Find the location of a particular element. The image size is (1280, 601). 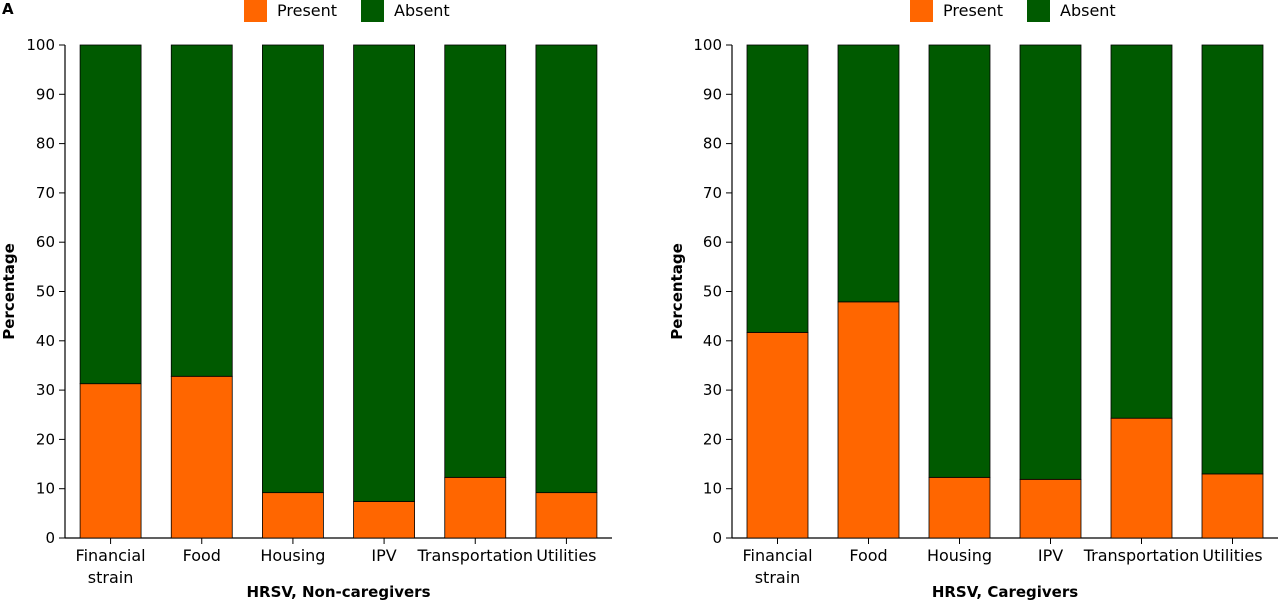

x-axis-label: HRSV, Caregivers is located at coordinates (1005, 592).